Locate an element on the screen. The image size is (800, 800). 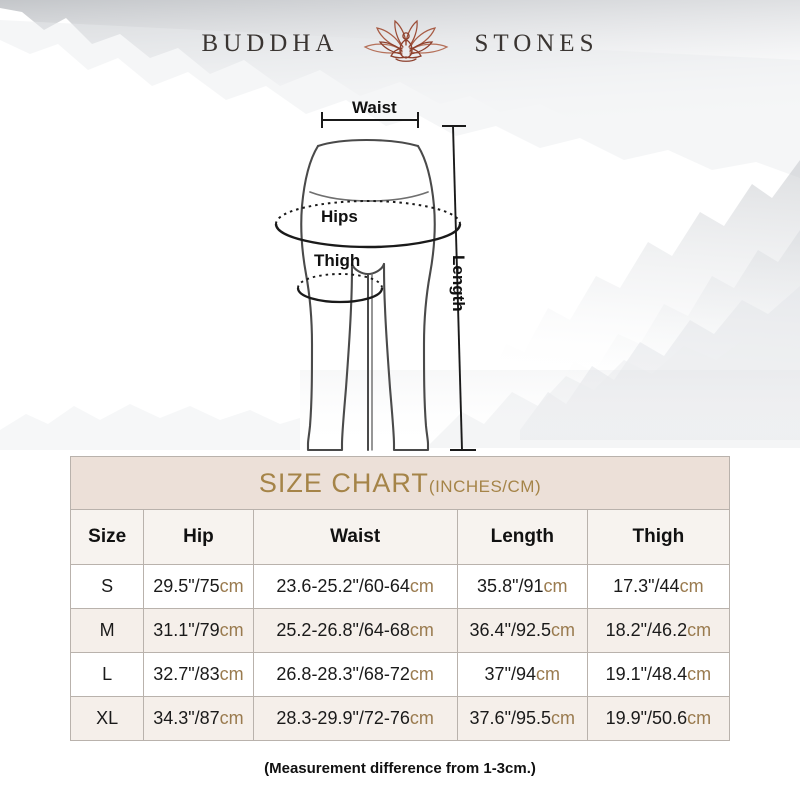
cell-length: 35.8"/91cm is located at coordinates (522, 586).